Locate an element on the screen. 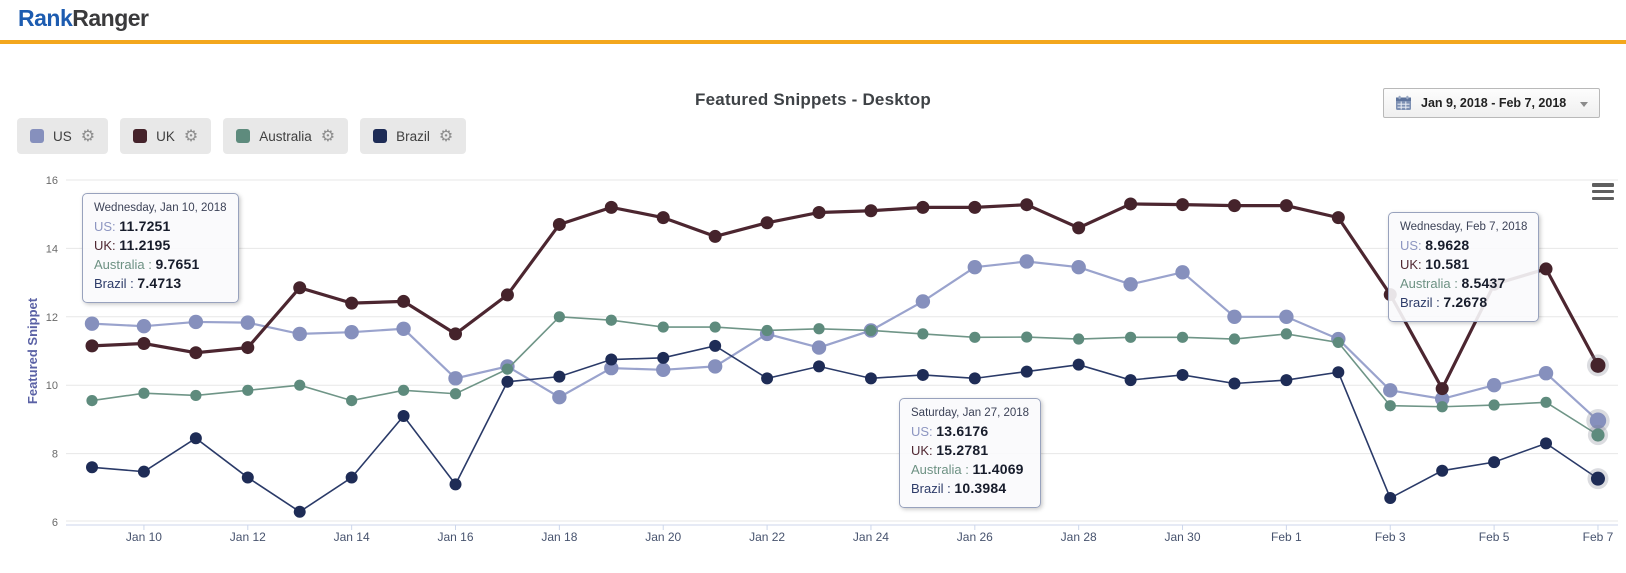  chart-export-menu-button is located at coordinates (1603, 191).